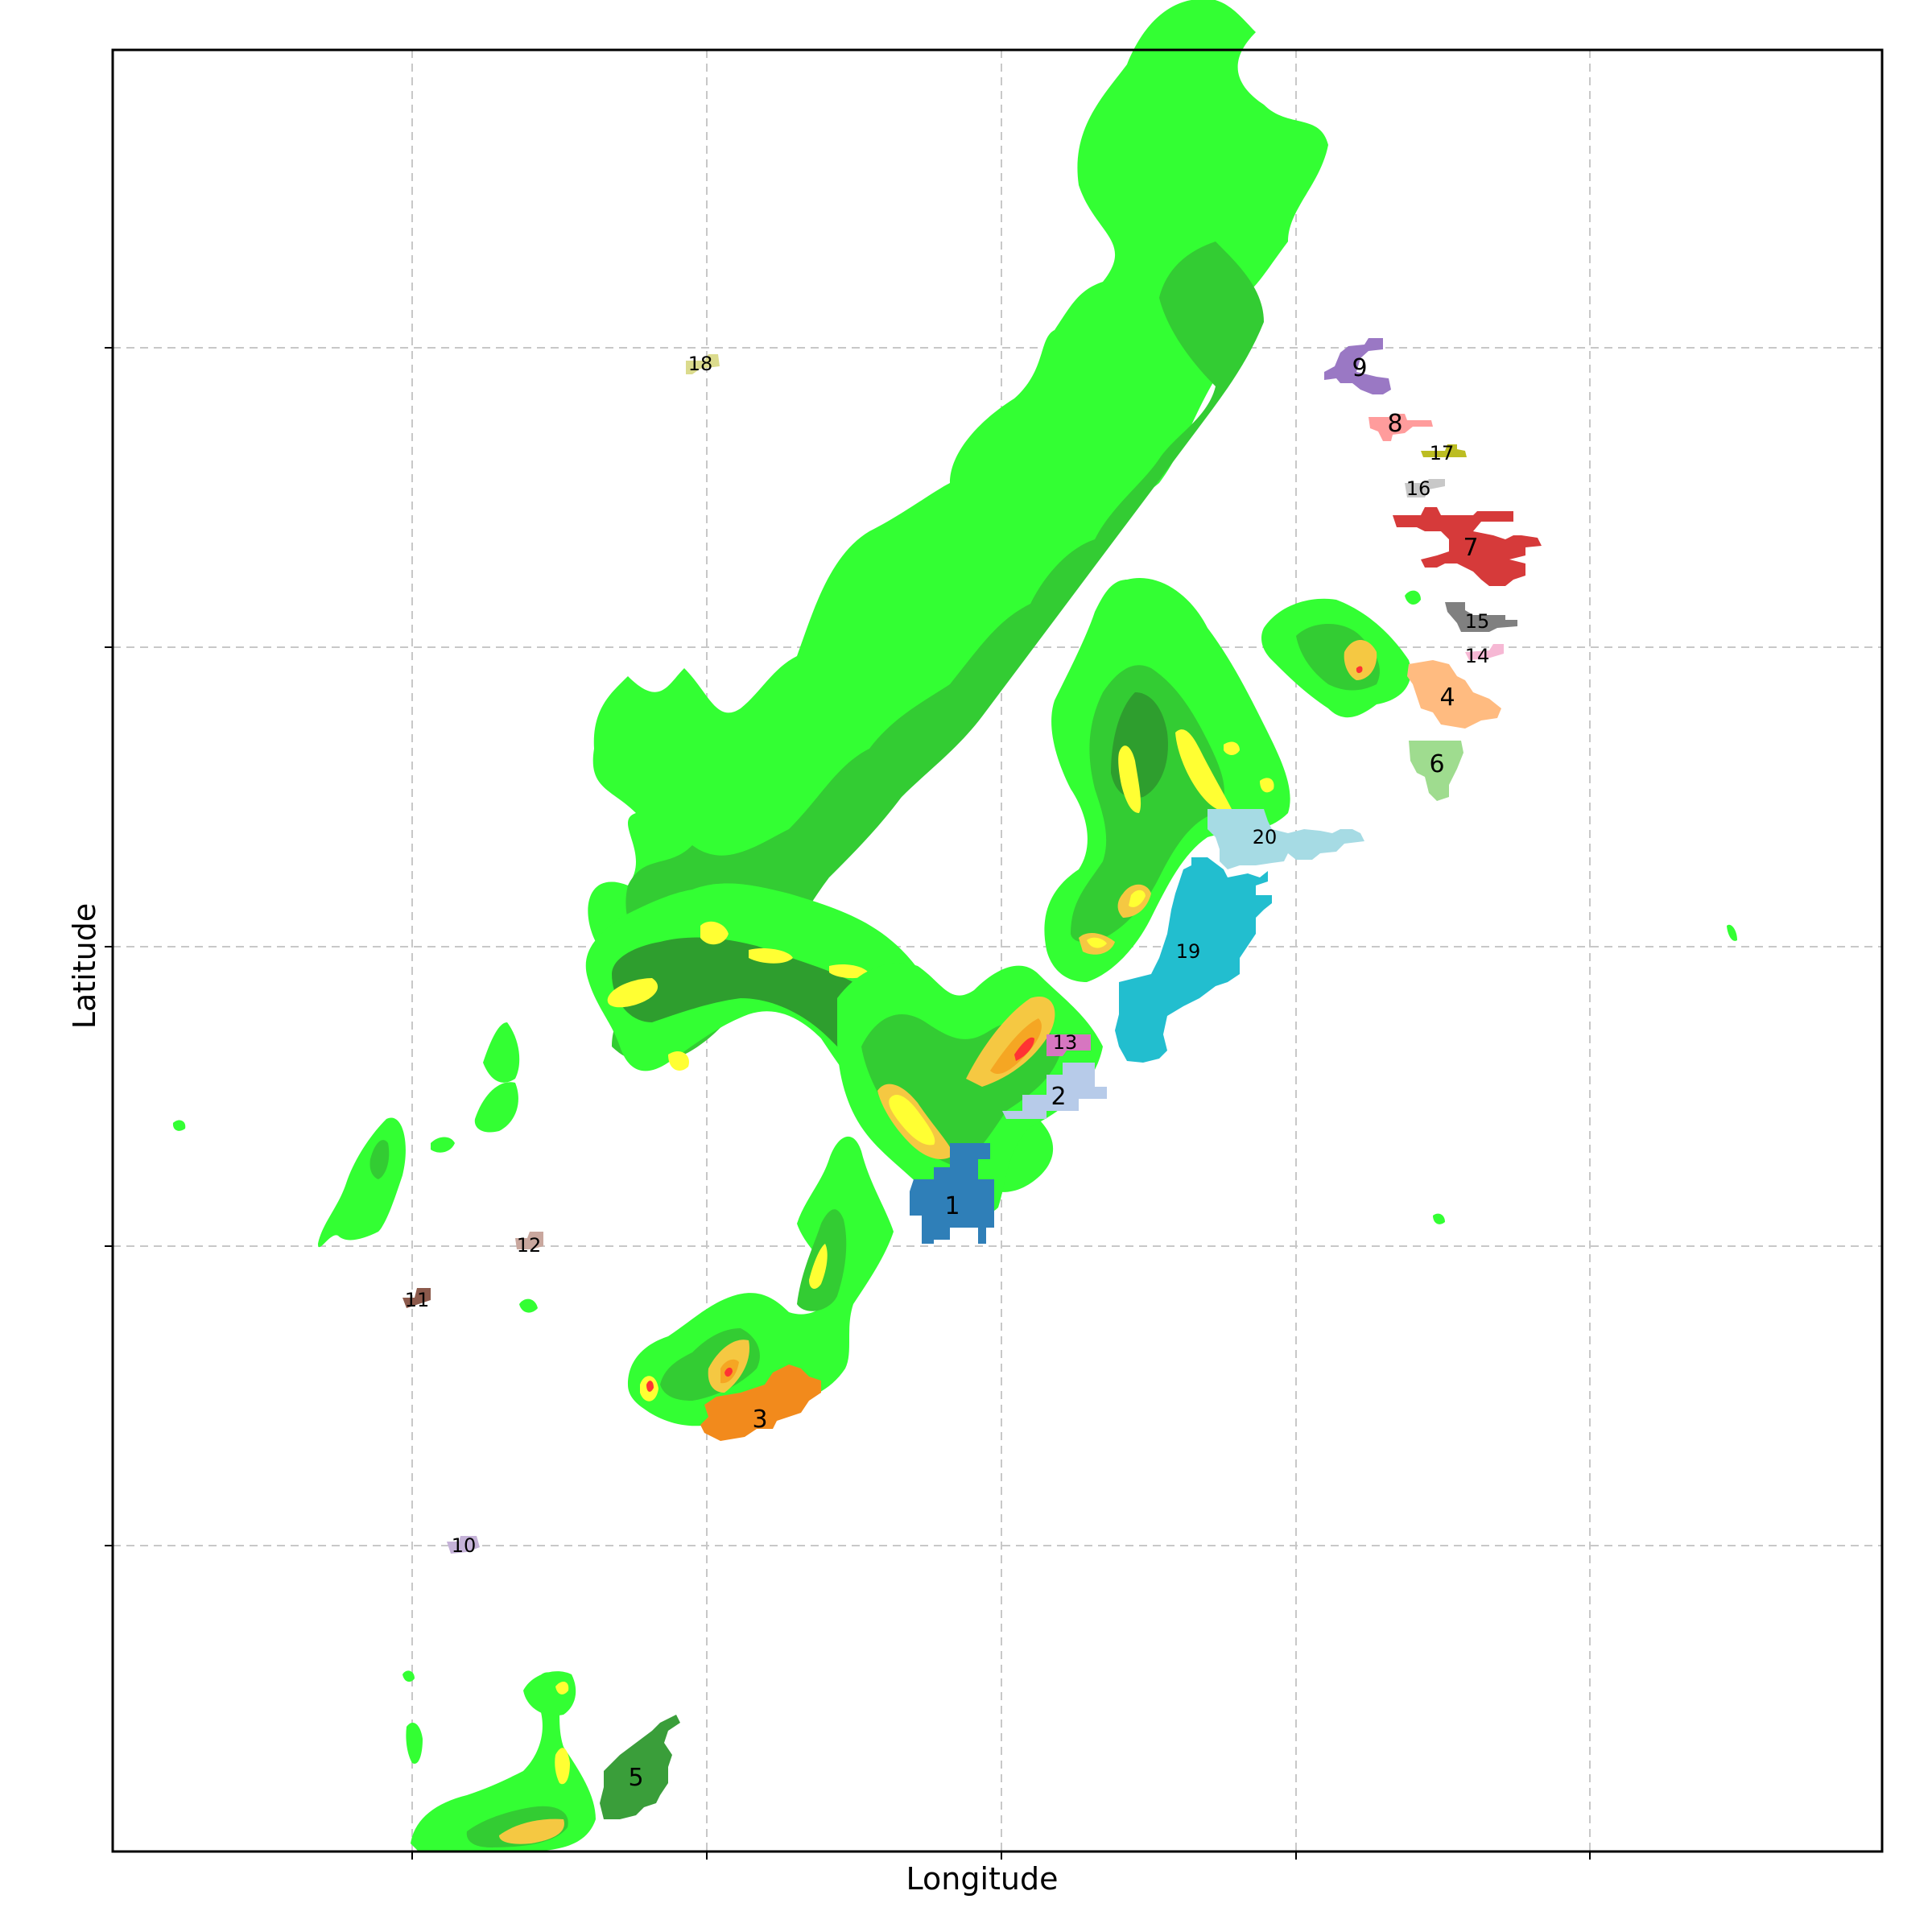  Describe the element at coordinates (529, 1240) in the screenshot. I see `cell-12-shape` at that location.